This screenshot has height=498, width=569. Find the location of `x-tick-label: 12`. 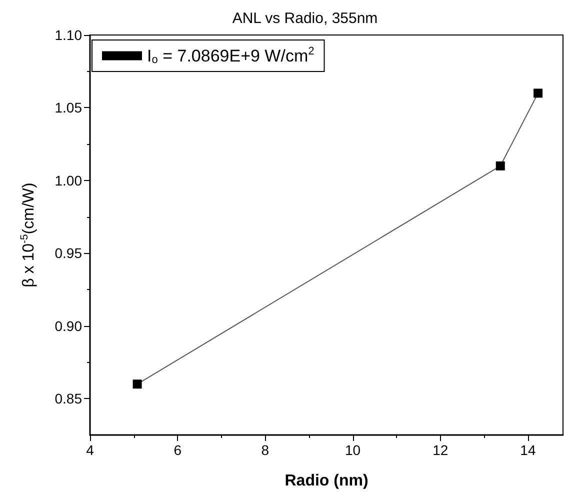

x-tick-label: 12 is located at coordinates (440, 450).